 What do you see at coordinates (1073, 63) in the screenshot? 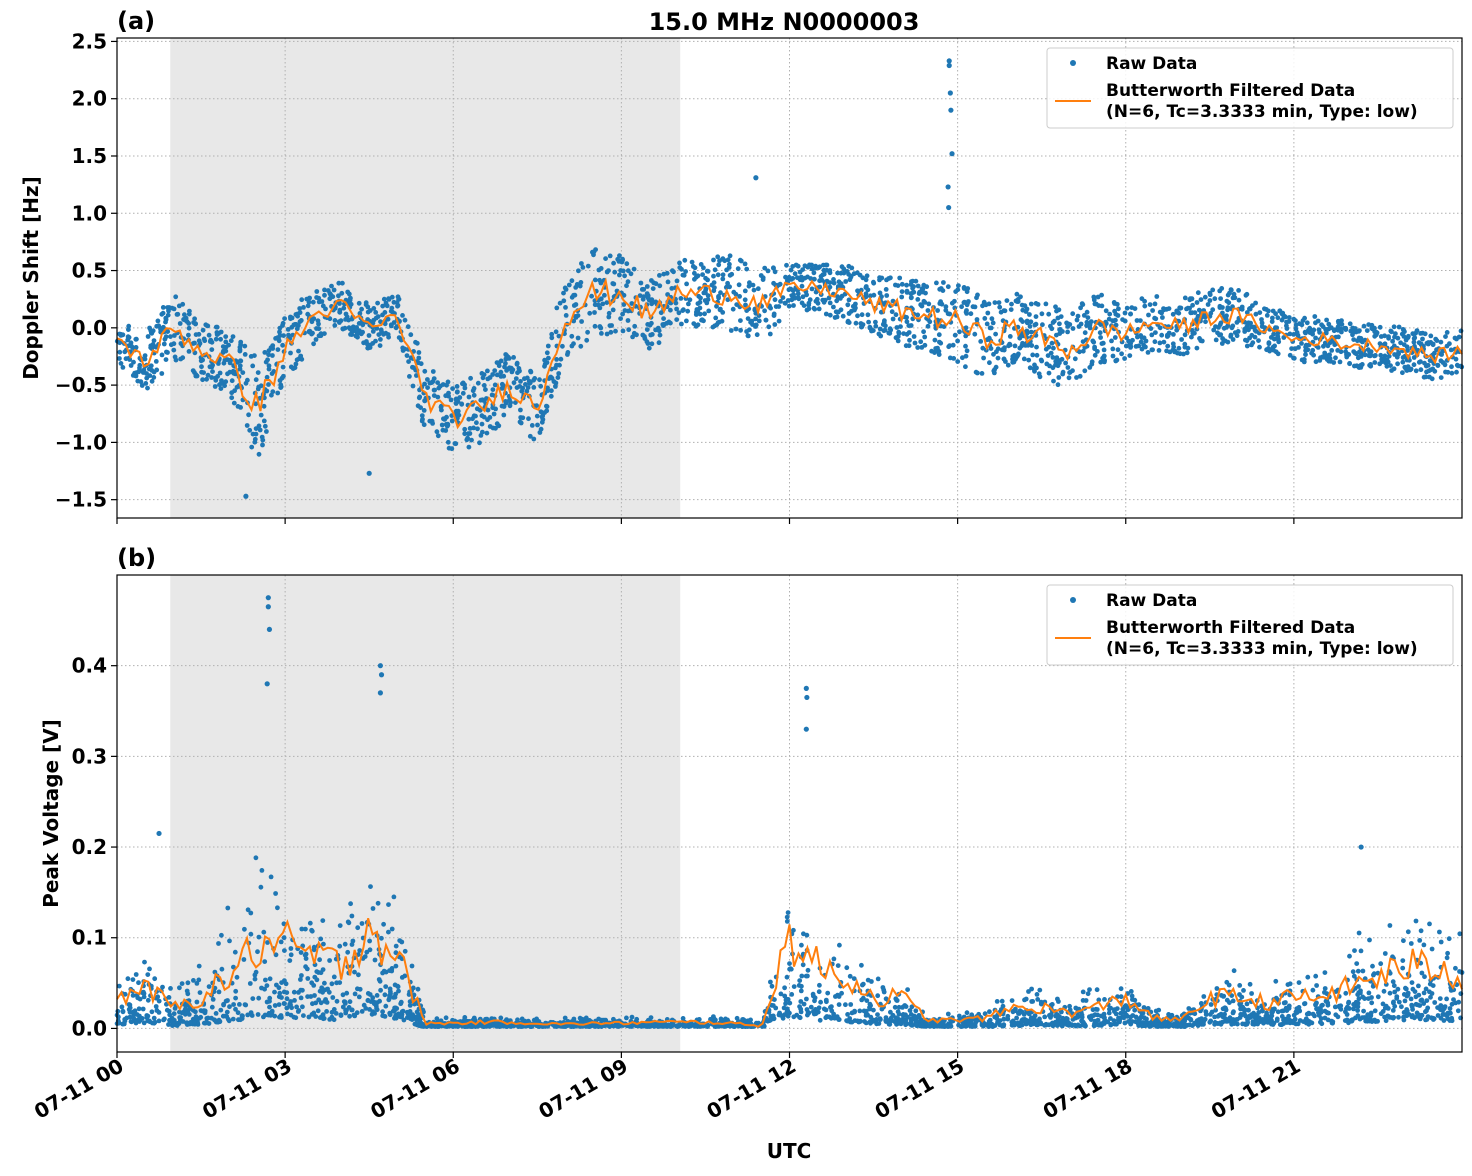
I see `legend-marker-raw` at bounding box center [1073, 63].